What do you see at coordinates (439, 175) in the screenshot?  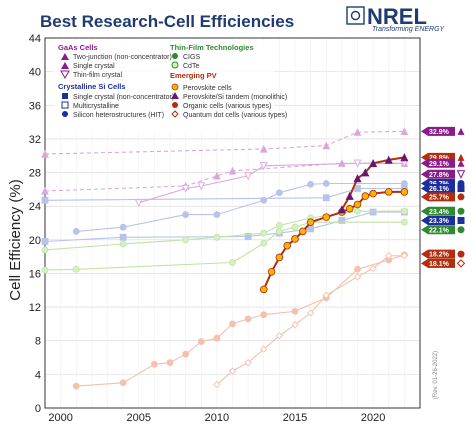 I see `label-value: 27.8%` at bounding box center [439, 175].